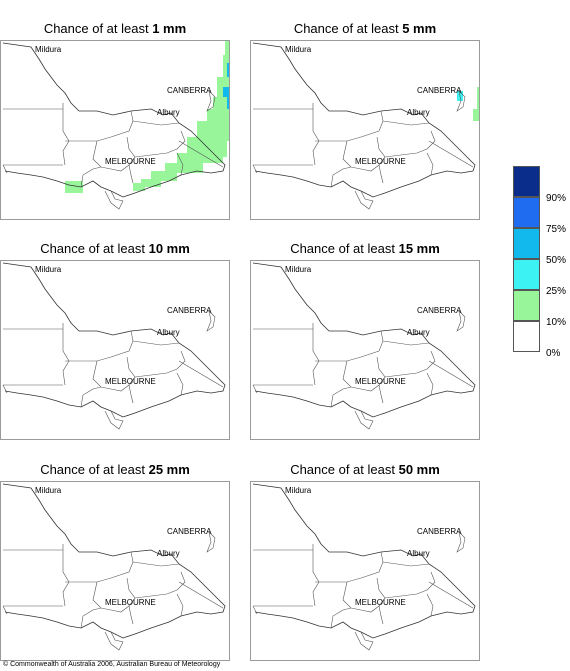 The height and width of the screenshot is (671, 570). Describe the element at coordinates (556, 322) in the screenshot. I see `legend-label-10: 10%` at that location.